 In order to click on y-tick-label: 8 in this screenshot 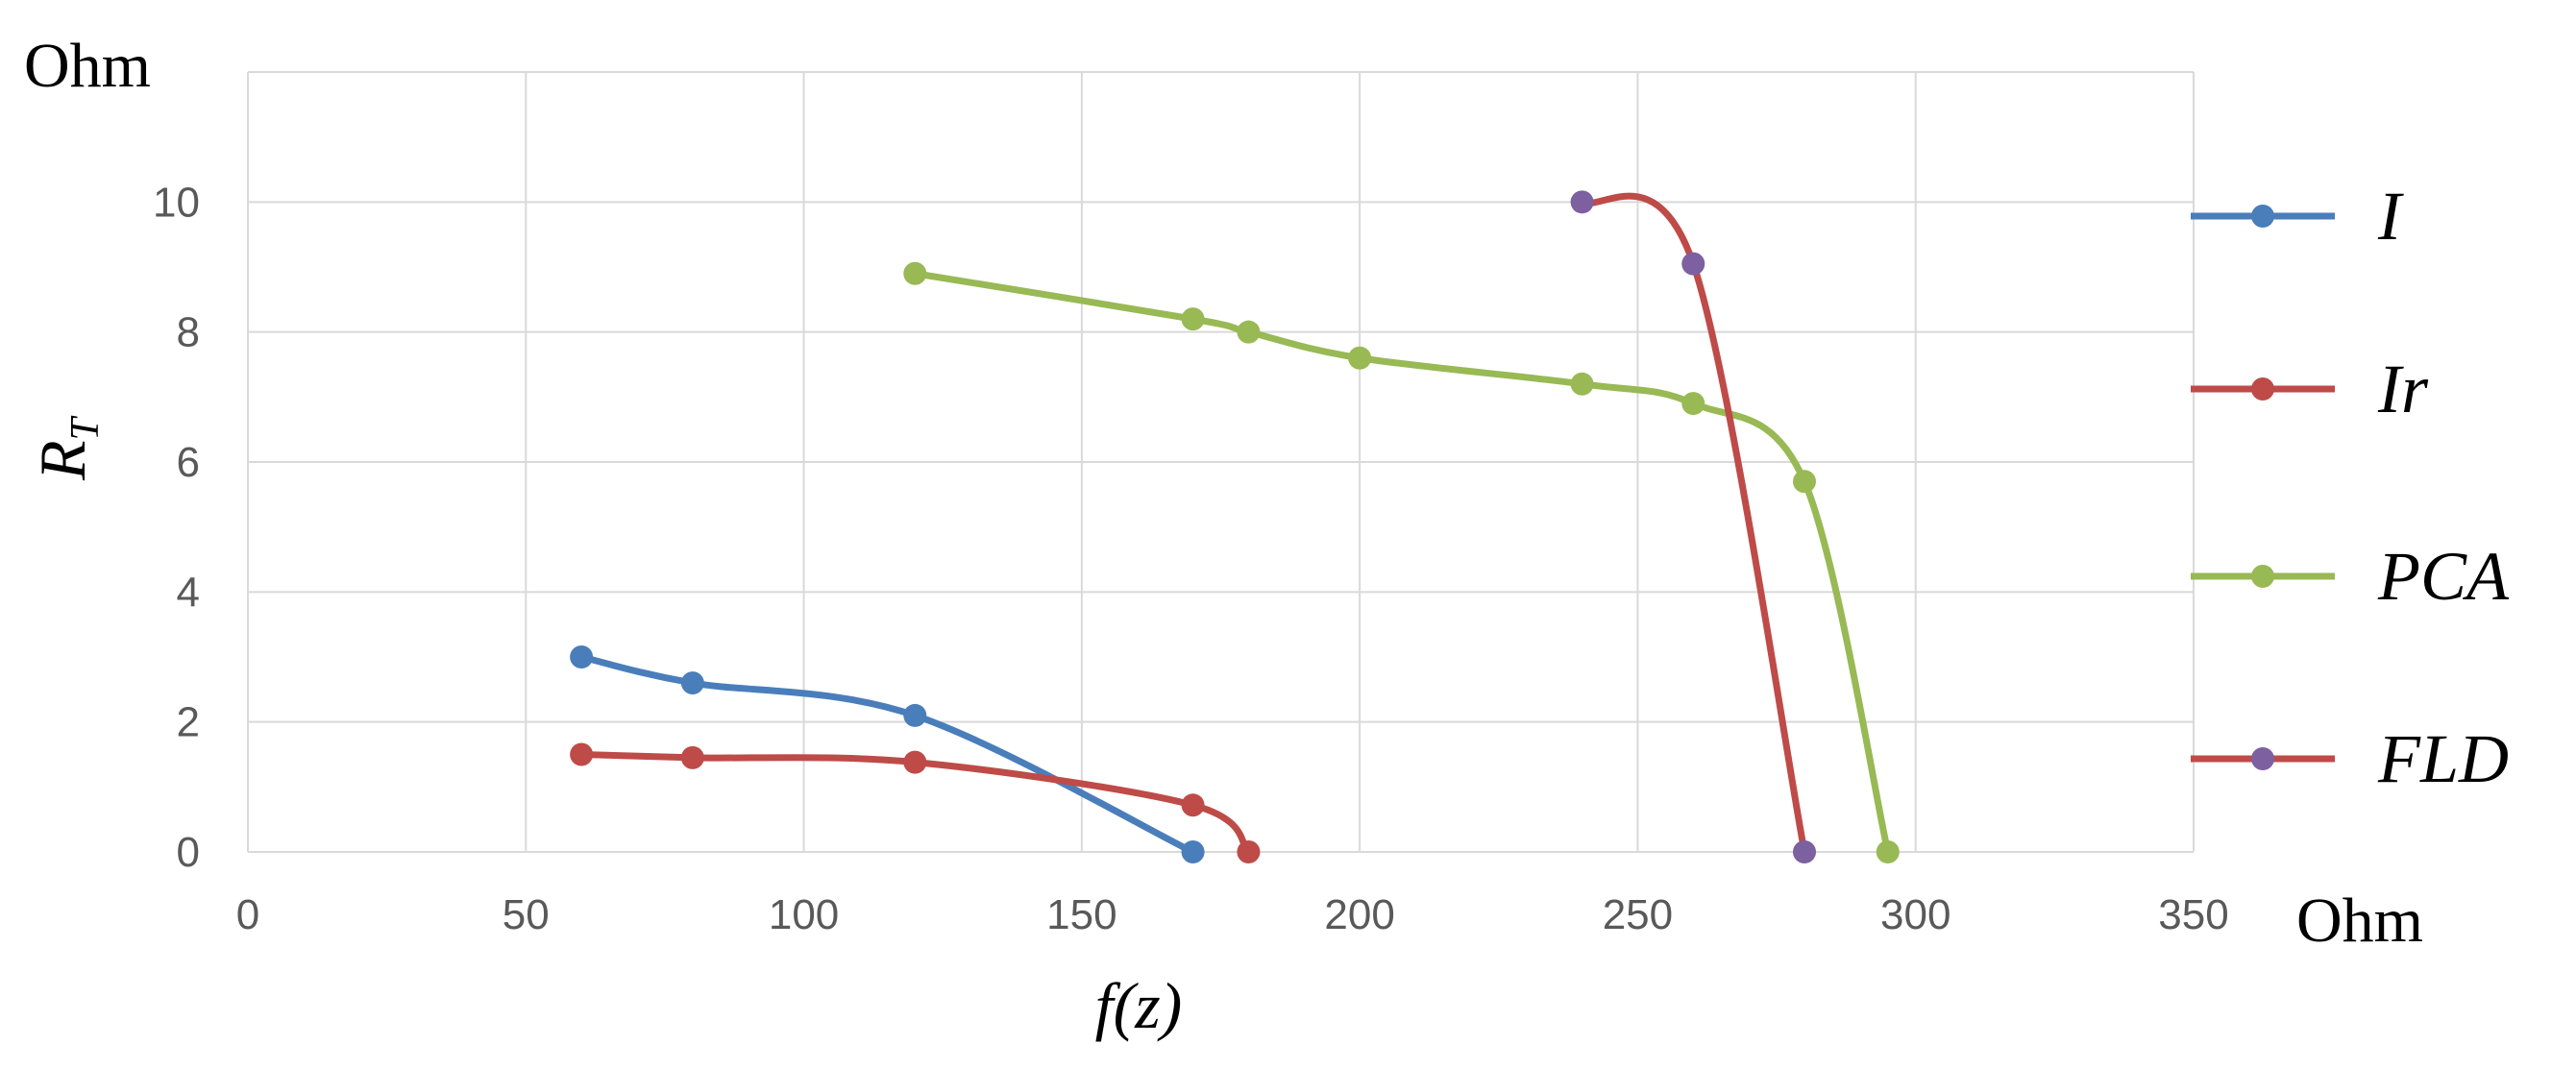, I will do `click(188, 332)`.